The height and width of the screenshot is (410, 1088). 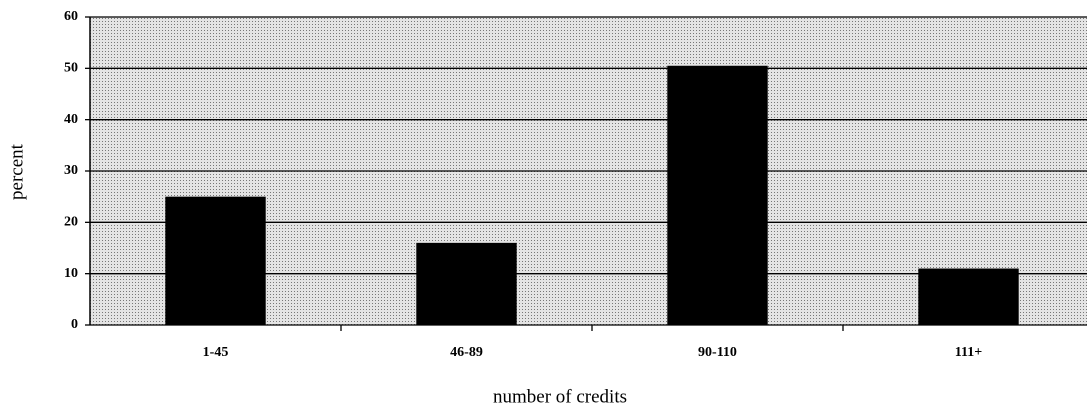 What do you see at coordinates (71, 119) in the screenshot?
I see `y-tick-label: 40` at bounding box center [71, 119].